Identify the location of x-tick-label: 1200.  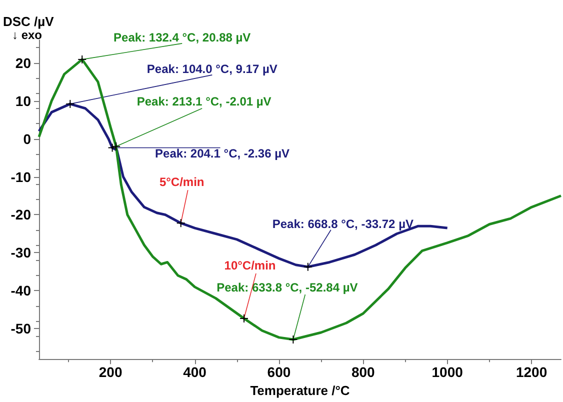
(532, 372).